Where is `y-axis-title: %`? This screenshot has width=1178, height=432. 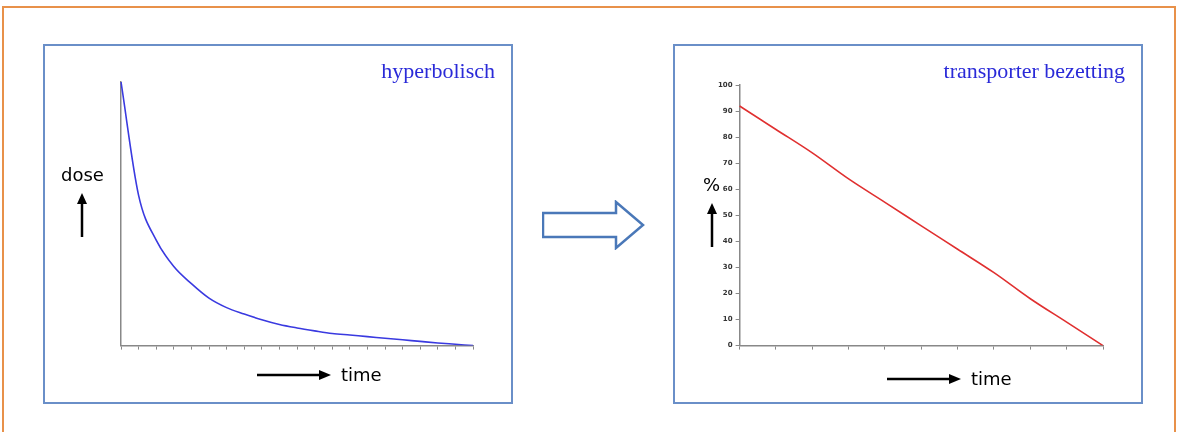
y-axis-title: % is located at coordinates (712, 184).